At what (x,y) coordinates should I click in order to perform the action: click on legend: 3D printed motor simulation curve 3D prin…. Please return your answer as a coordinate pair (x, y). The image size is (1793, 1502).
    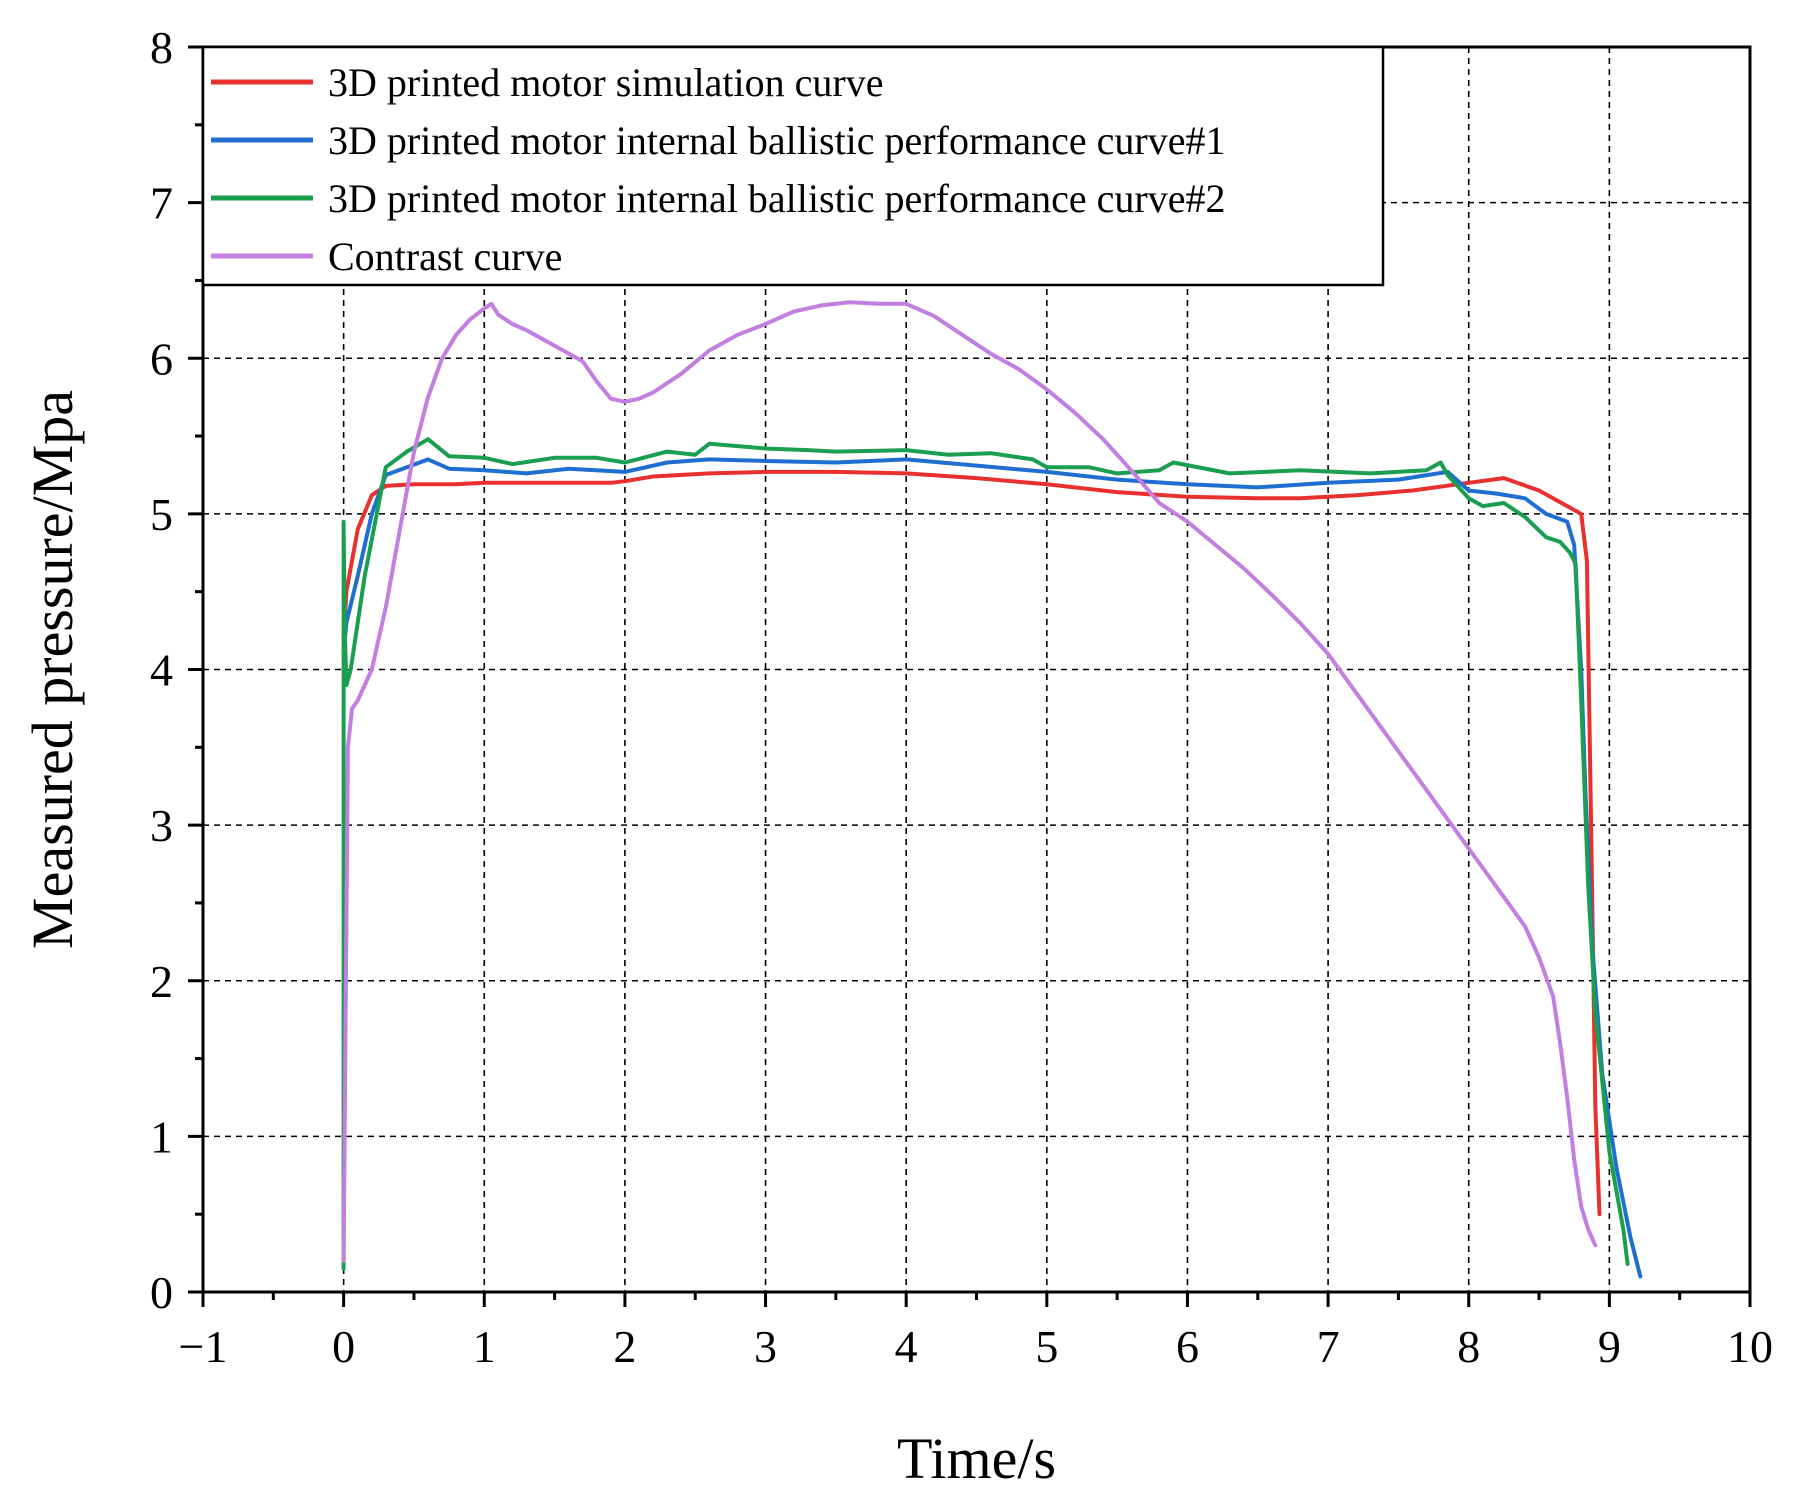
    Looking at the image, I should click on (793, 166).